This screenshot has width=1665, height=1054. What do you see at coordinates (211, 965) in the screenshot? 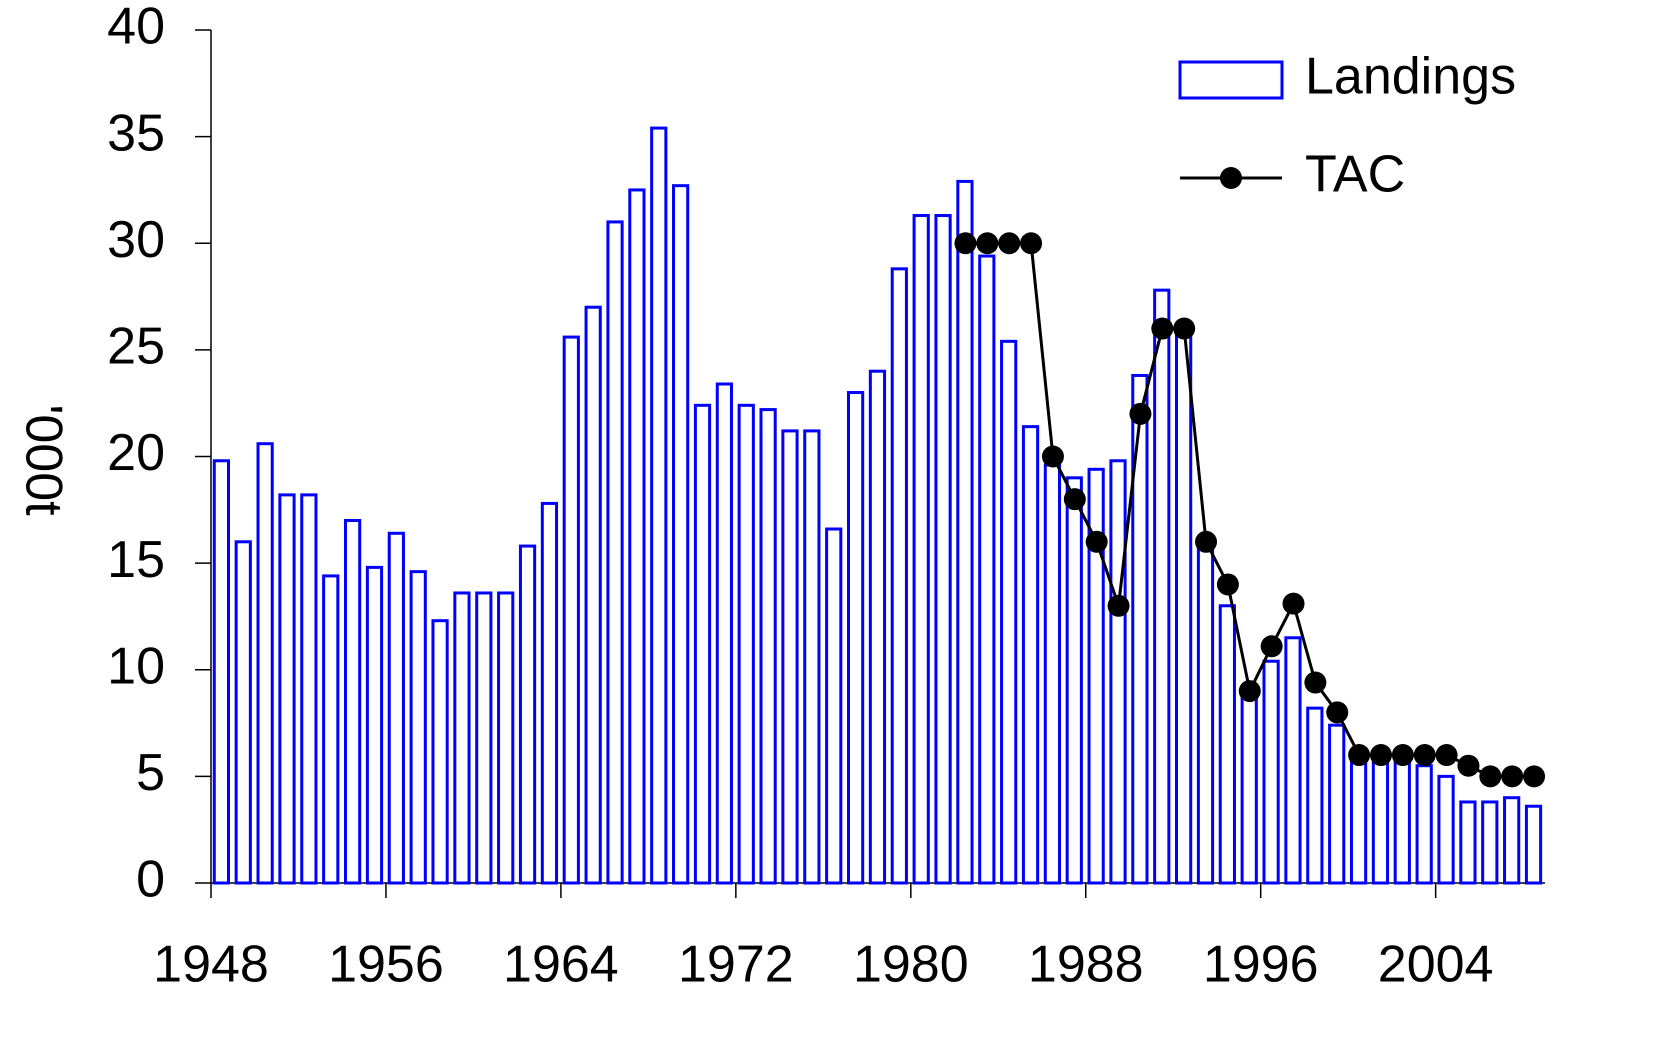
I see `x-tick-label: 1948` at bounding box center [211, 965].